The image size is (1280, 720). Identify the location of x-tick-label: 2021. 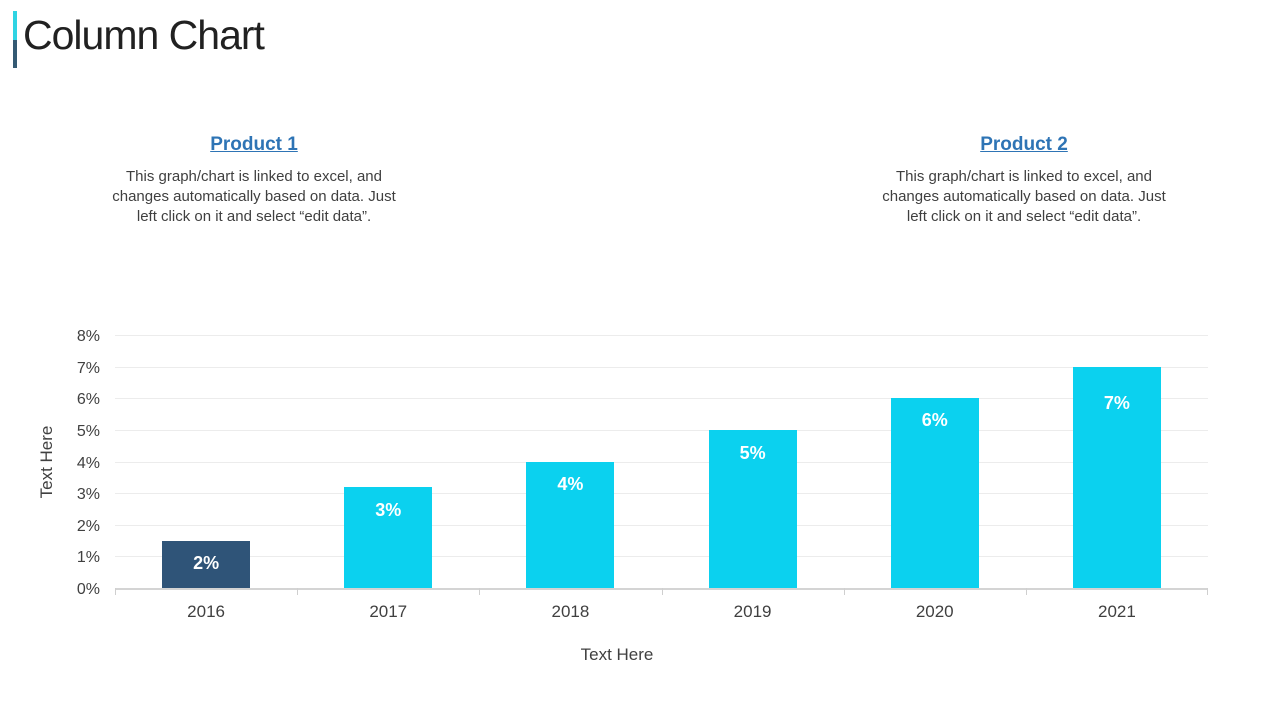
(1116, 611).